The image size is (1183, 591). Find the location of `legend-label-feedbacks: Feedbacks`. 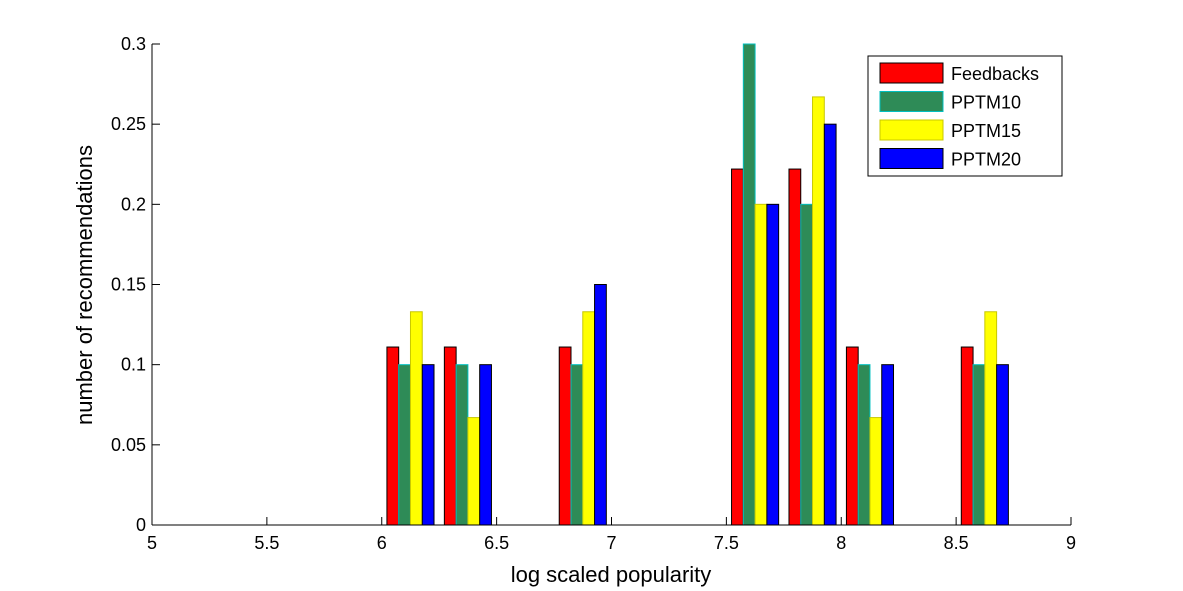

legend-label-feedbacks: Feedbacks is located at coordinates (995, 74).